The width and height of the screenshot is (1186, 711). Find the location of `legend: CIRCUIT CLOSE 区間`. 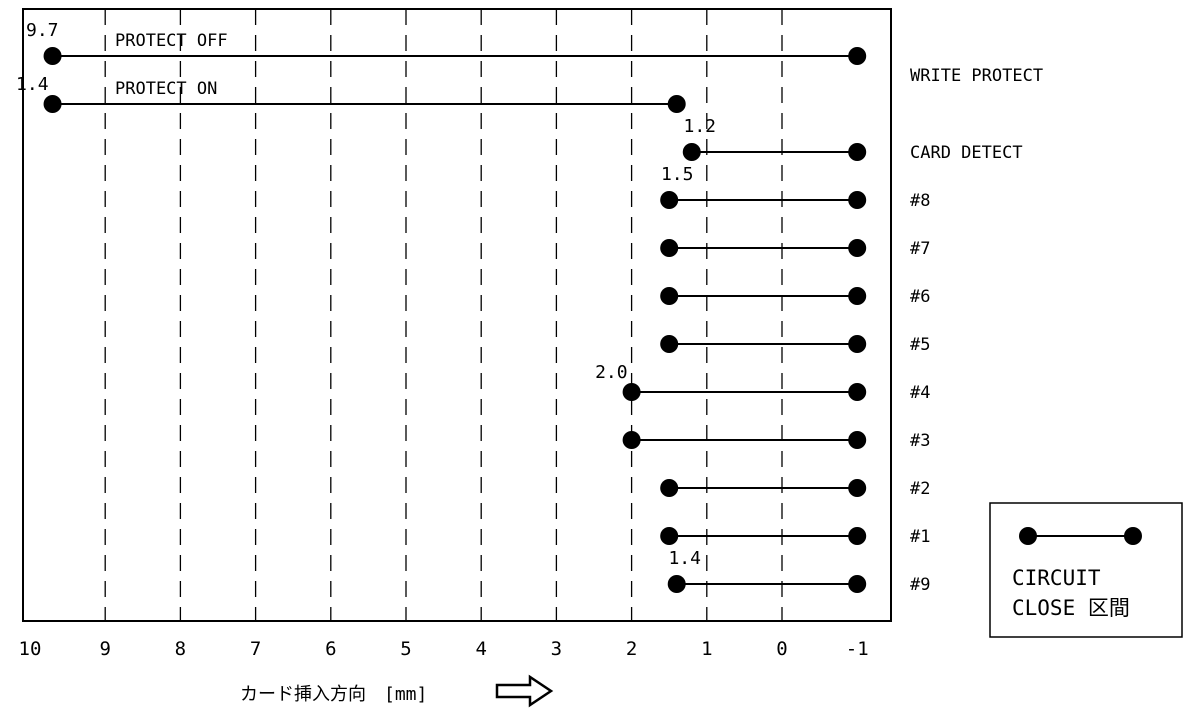

legend: CIRCUIT CLOSE 区間 is located at coordinates (1086, 570).